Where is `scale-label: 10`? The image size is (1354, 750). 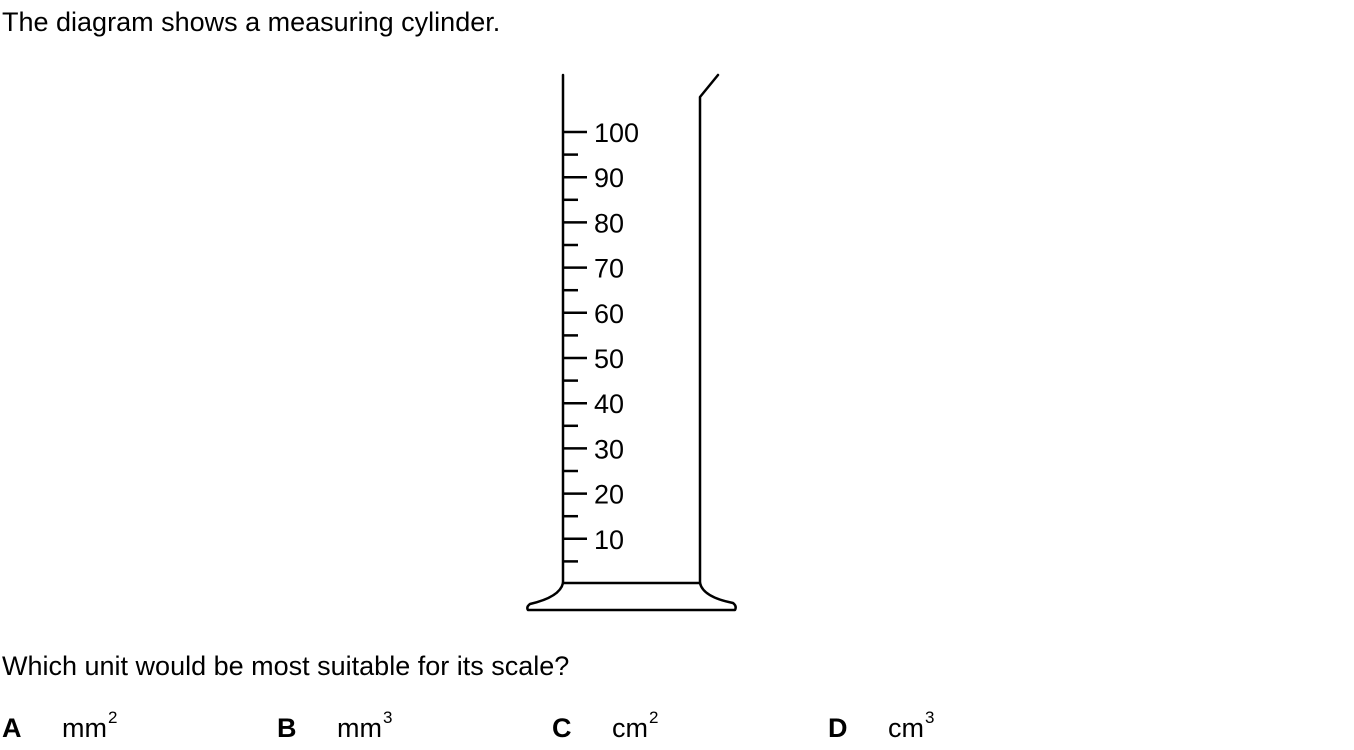 scale-label: 10 is located at coordinates (609, 540).